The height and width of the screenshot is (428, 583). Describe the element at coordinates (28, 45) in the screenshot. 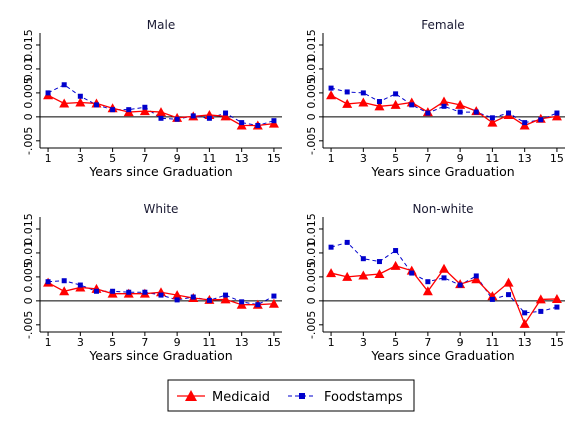

I see `y-tick-label: 0.015` at that location.